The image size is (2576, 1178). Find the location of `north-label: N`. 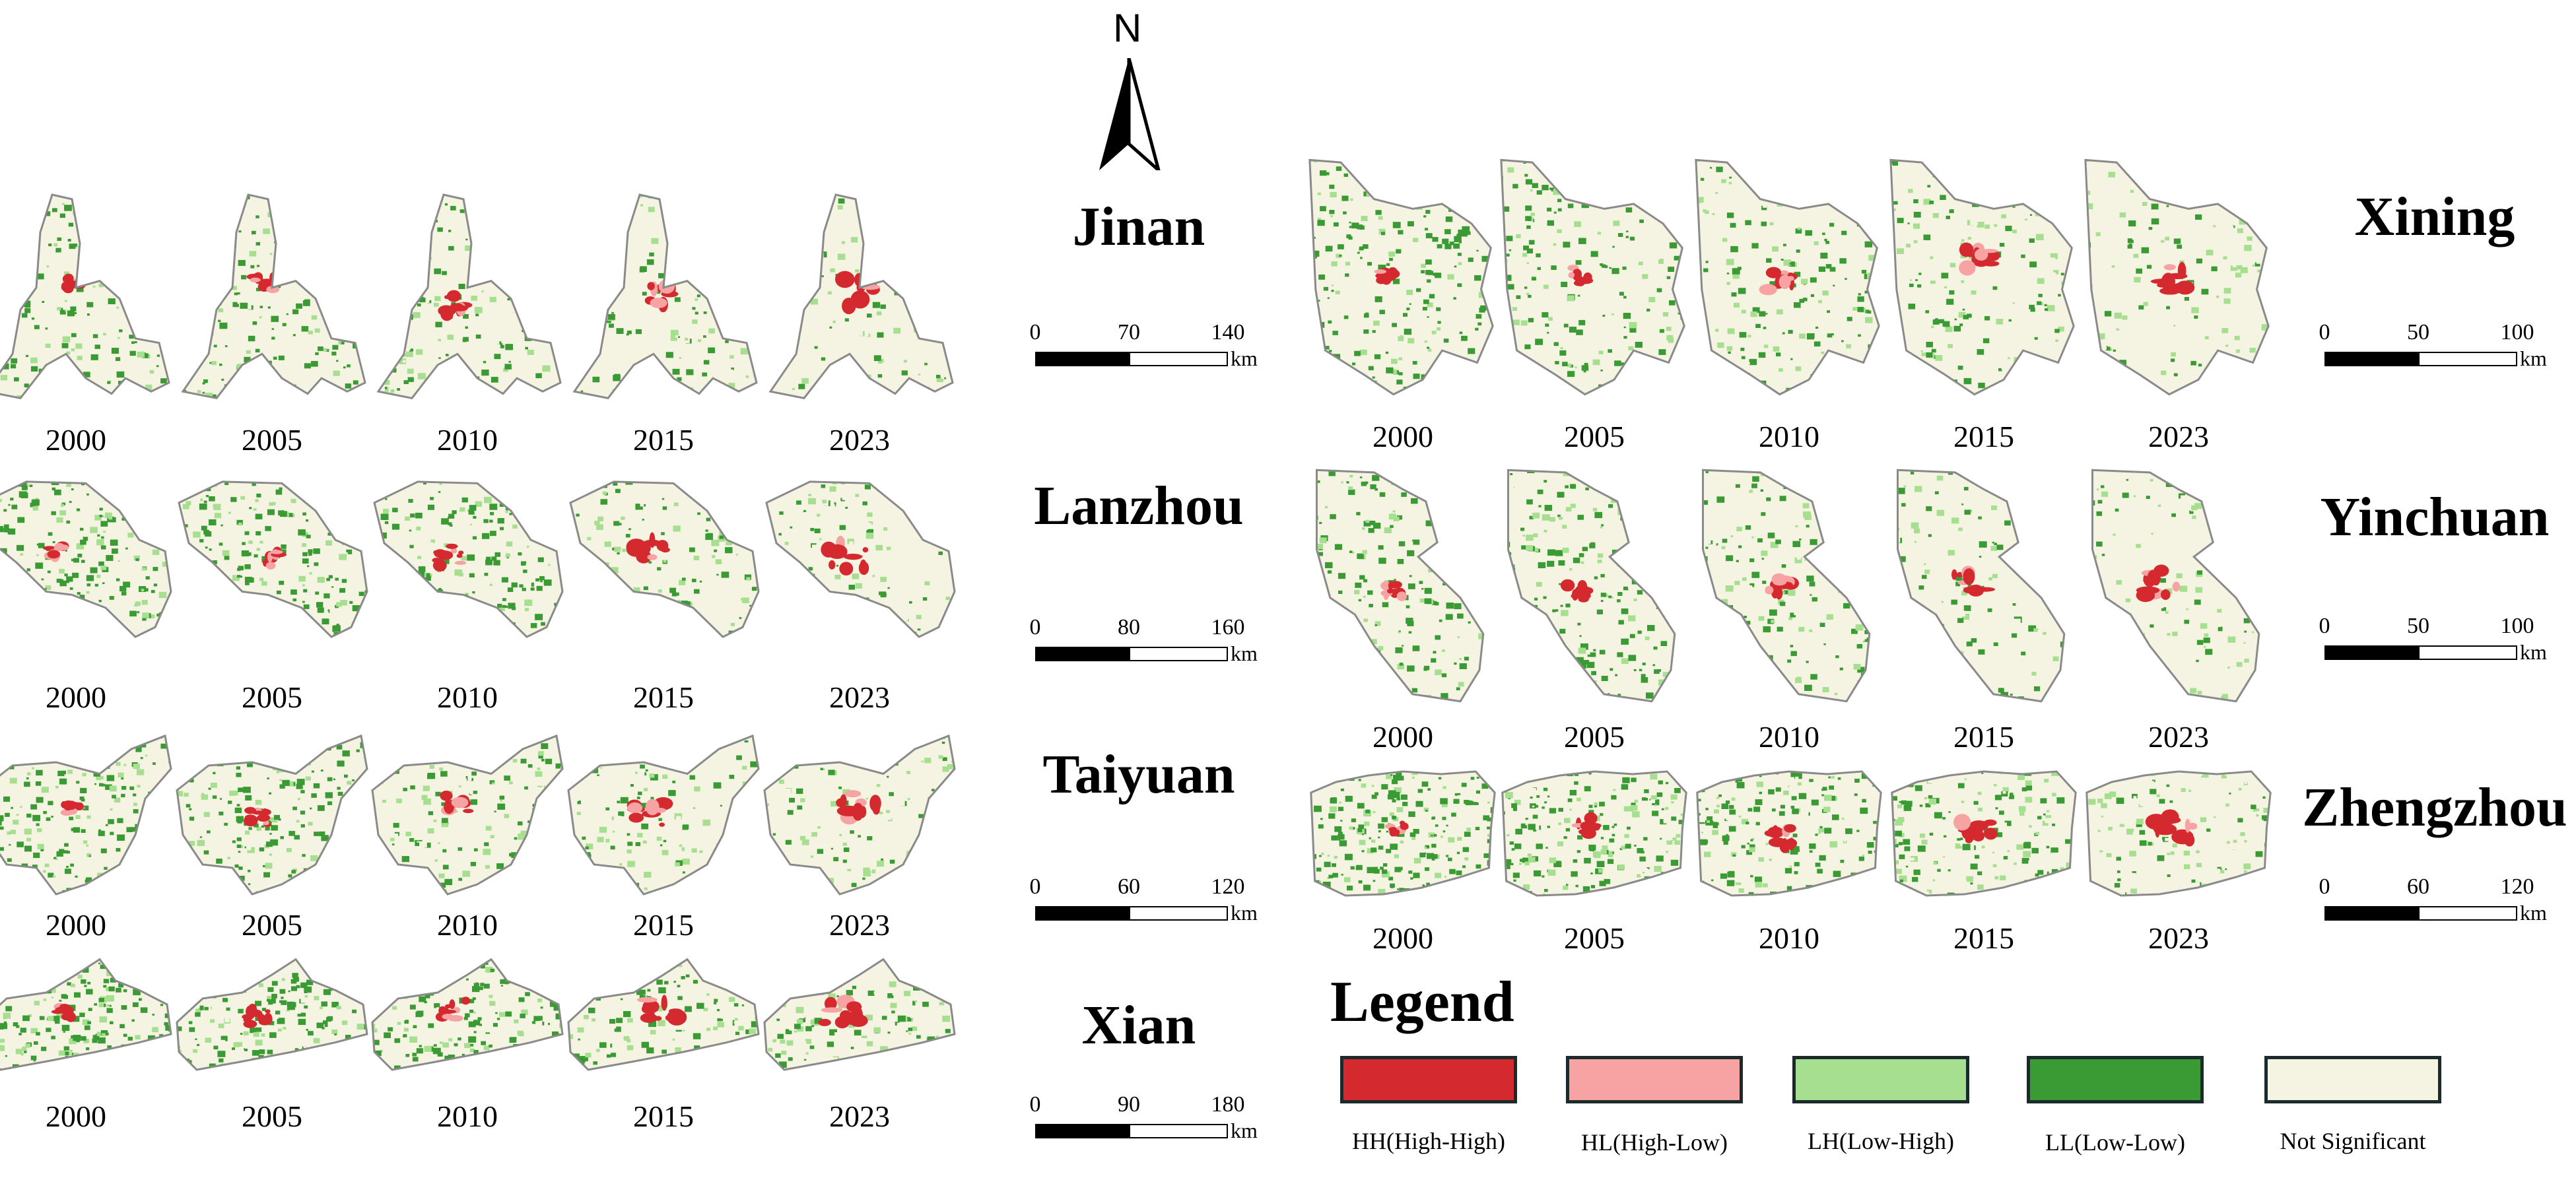

north-label: N is located at coordinates (1128, 28).